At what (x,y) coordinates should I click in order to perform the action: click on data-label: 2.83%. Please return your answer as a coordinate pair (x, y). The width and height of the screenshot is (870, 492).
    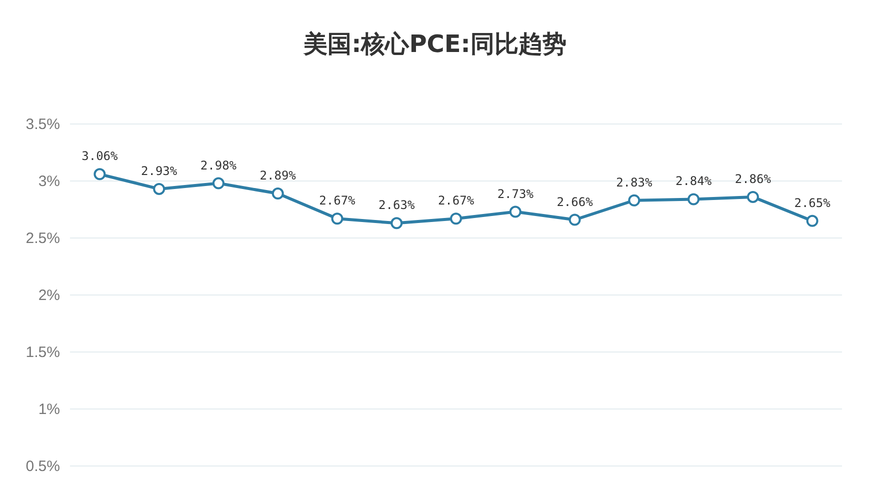
    Looking at the image, I should click on (634, 182).